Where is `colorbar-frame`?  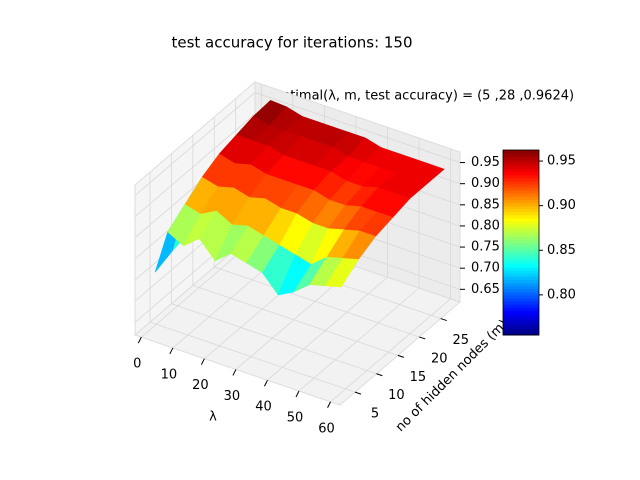
colorbar-frame is located at coordinates (521, 242).